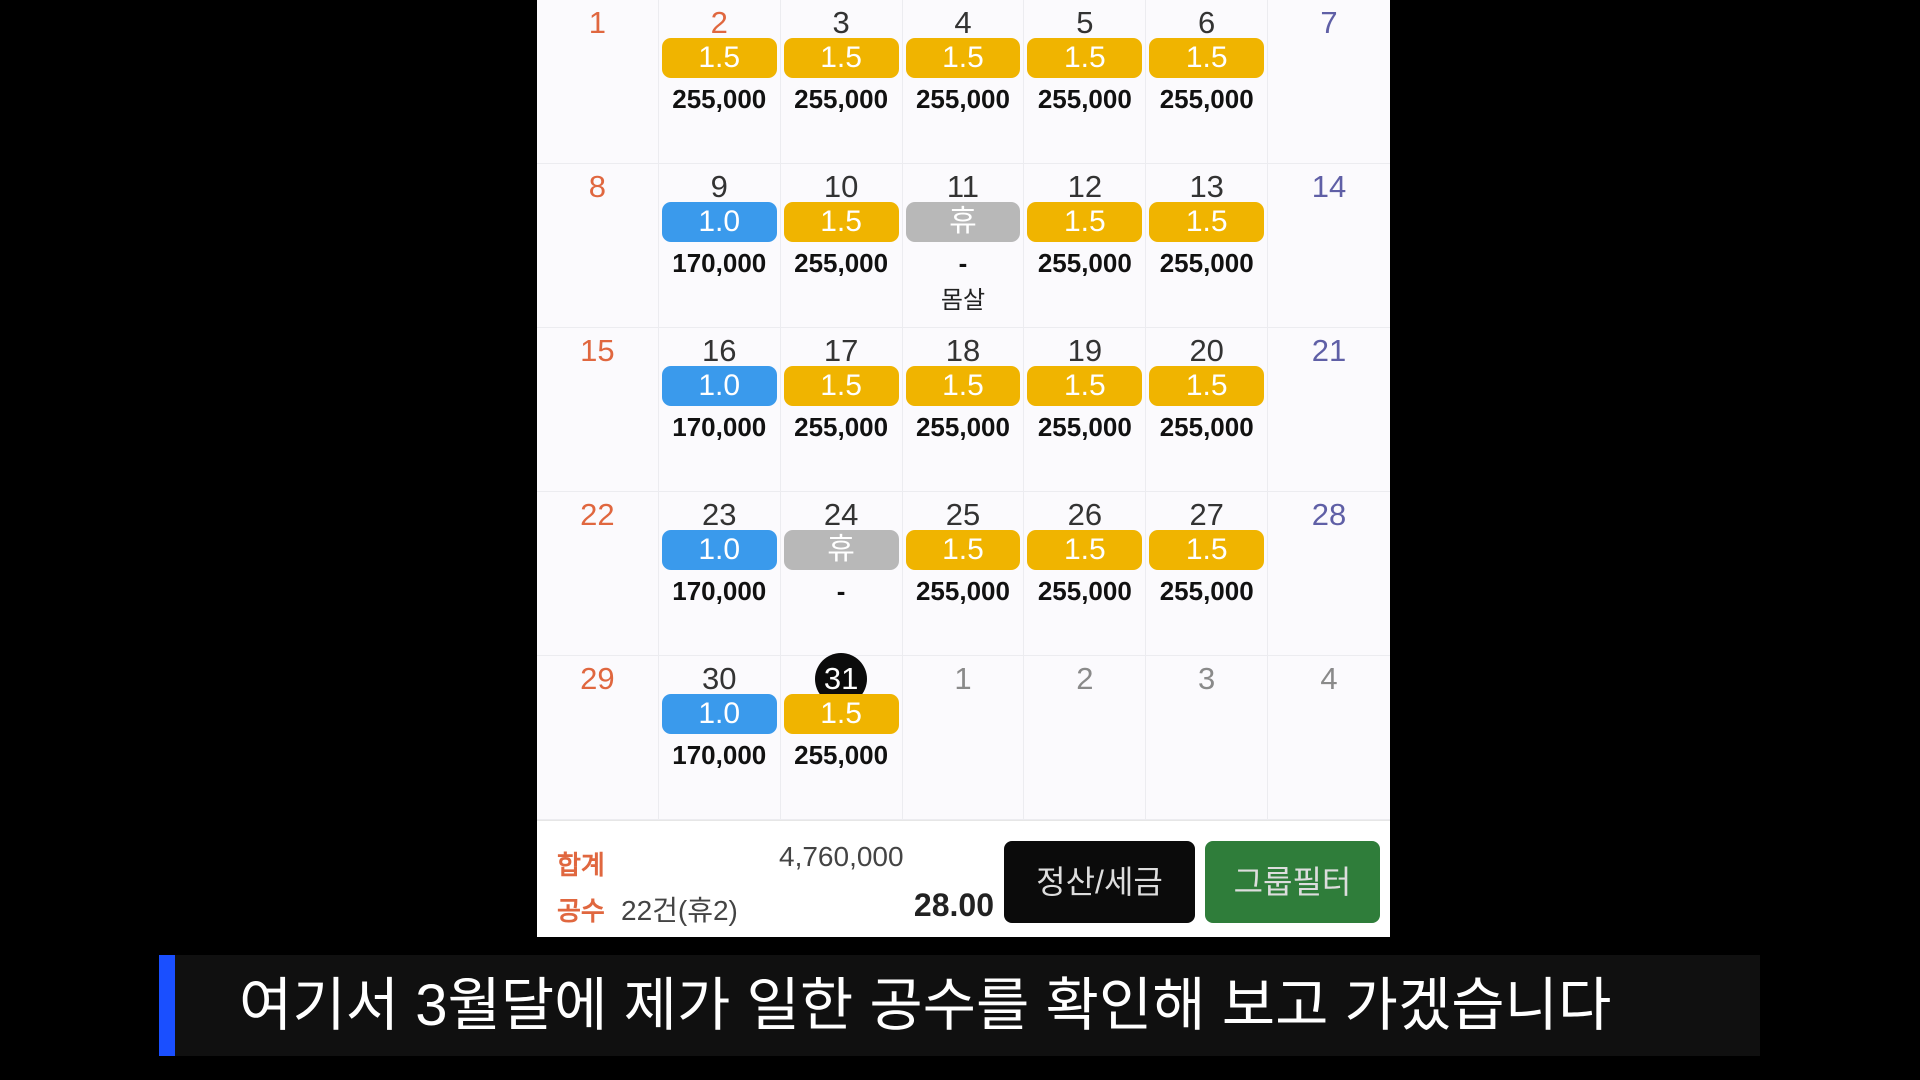 This screenshot has width=1920, height=1080. Describe the element at coordinates (964, 574) in the screenshot. I see `day-cell: 25 1.5 255,000` at that location.